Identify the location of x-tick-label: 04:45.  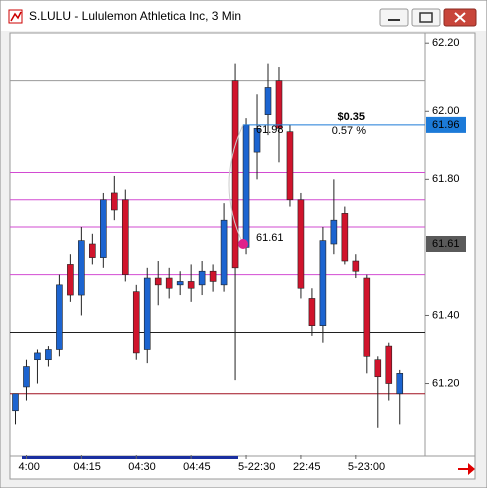
(197, 467).